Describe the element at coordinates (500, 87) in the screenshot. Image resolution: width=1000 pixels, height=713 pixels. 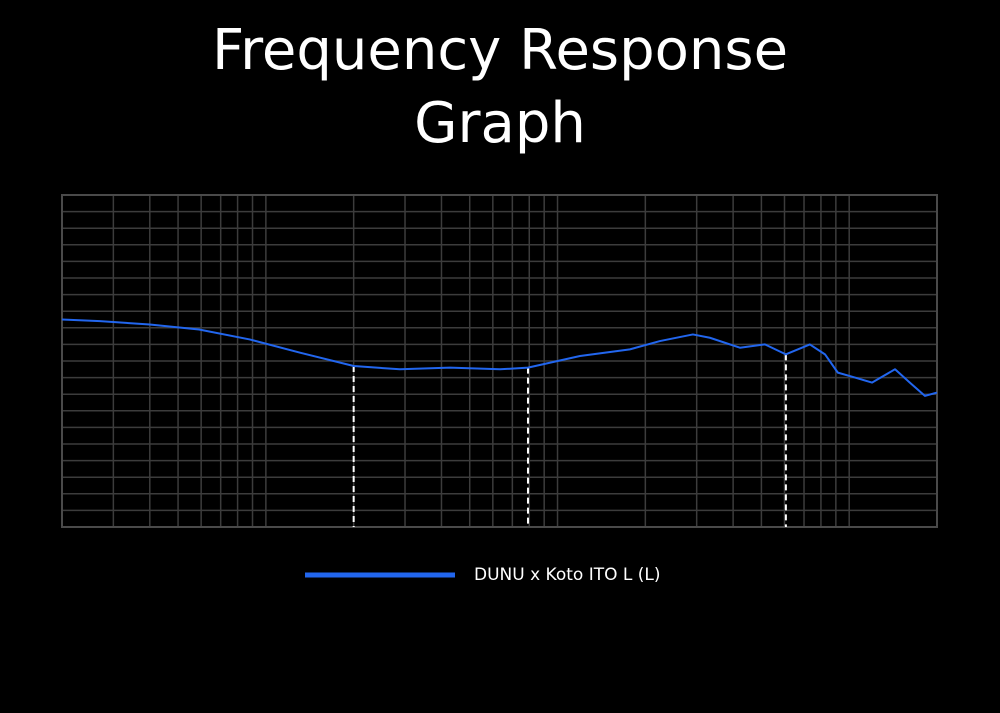
I see `chart-title: Frequency Response Graph` at that location.